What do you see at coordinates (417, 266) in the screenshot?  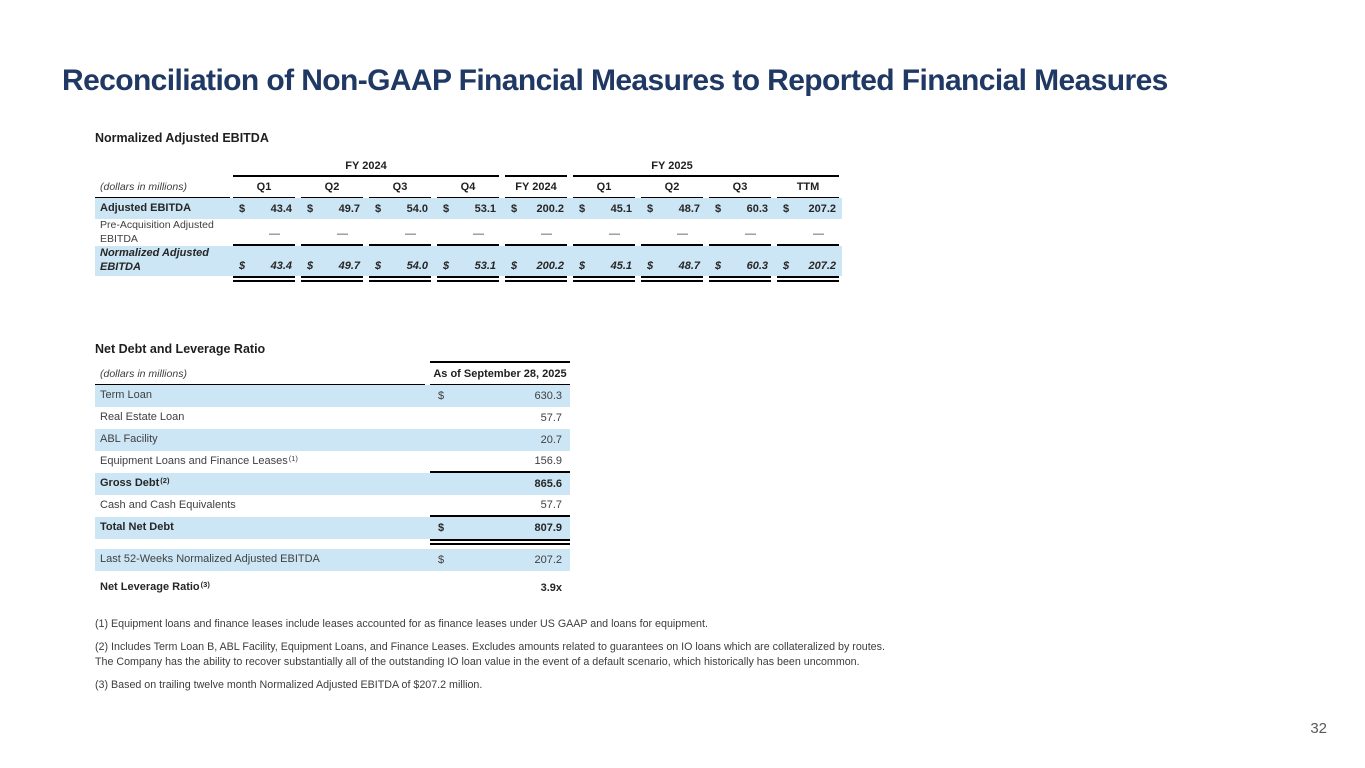 I see `value: 54.0` at bounding box center [417, 266].